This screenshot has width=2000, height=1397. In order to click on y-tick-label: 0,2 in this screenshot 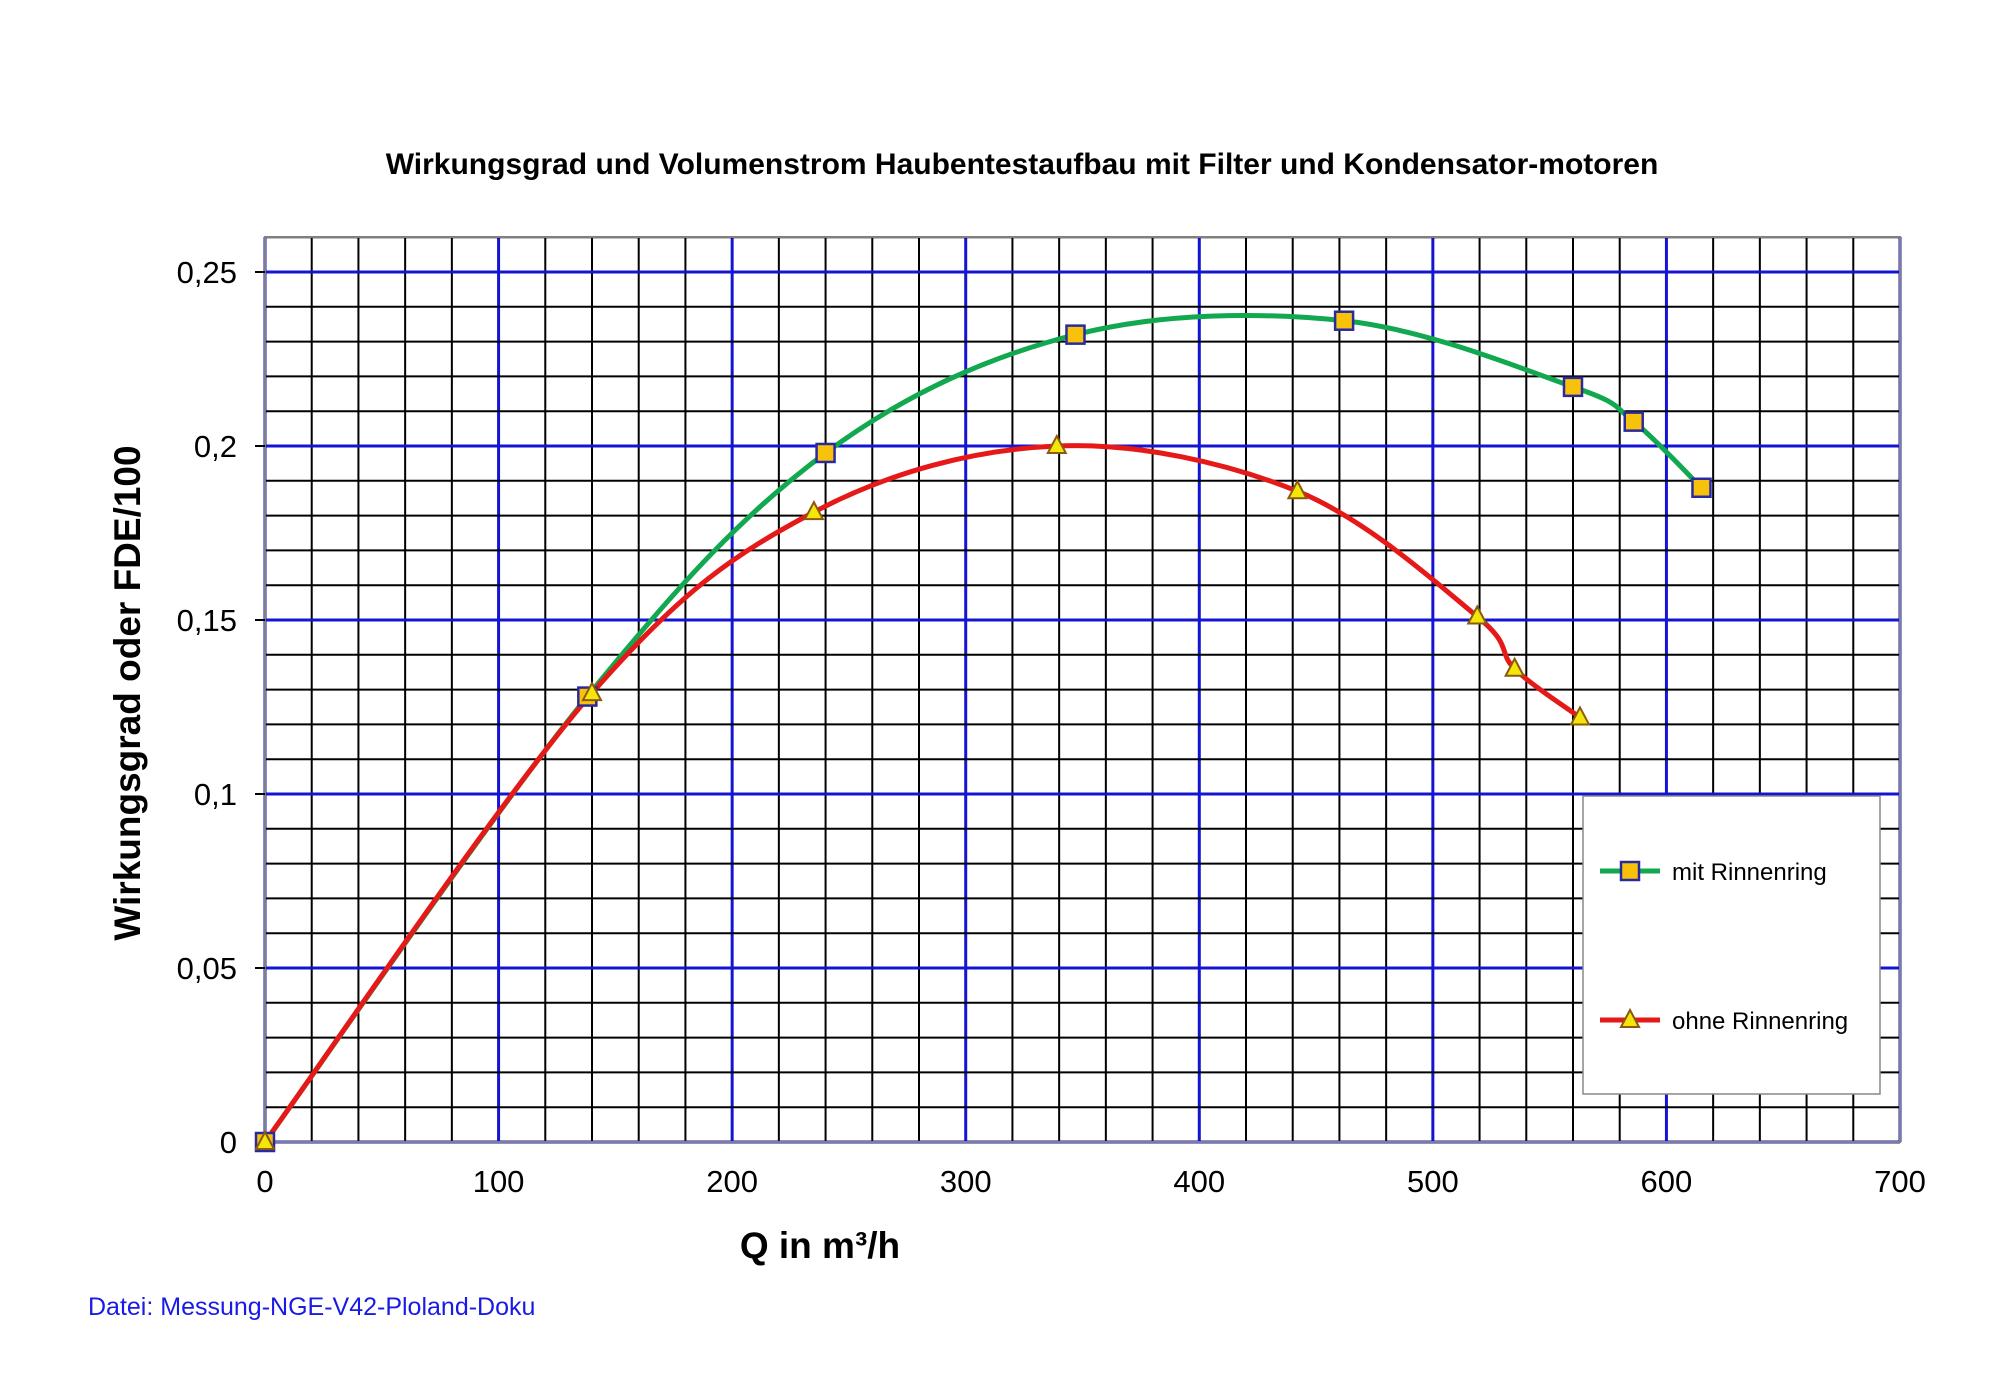, I will do `click(215, 446)`.